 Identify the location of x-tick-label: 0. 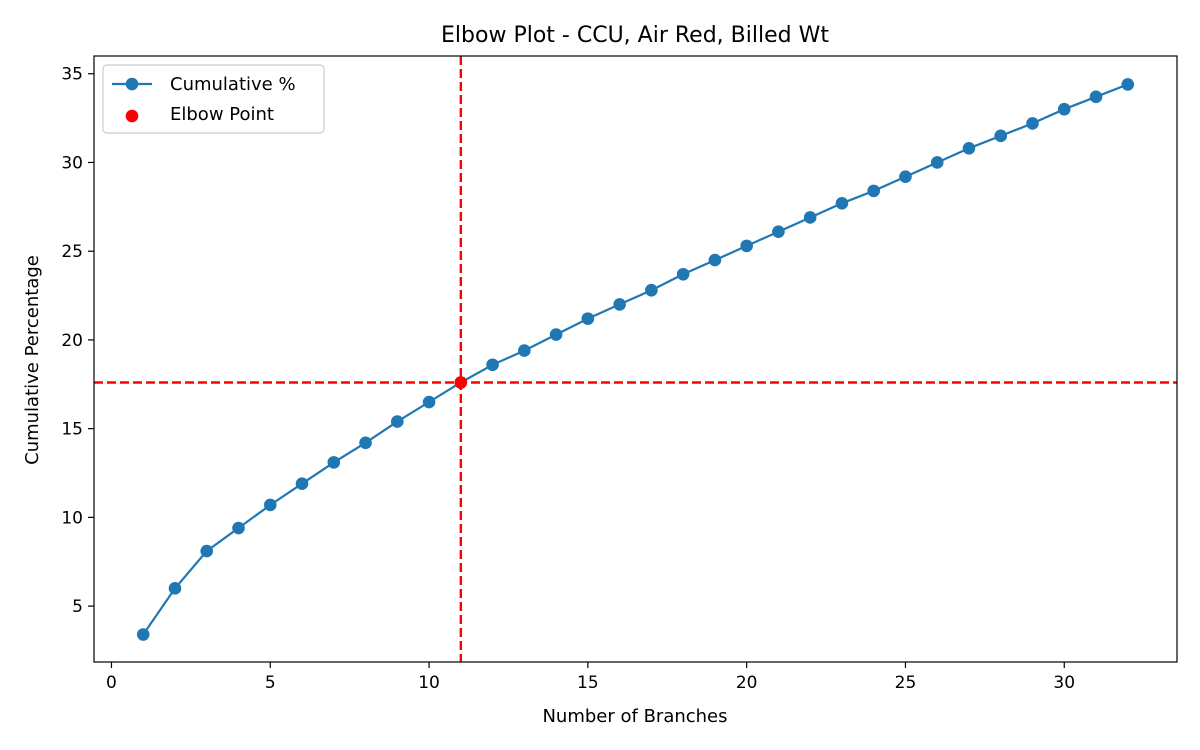
(111, 683).